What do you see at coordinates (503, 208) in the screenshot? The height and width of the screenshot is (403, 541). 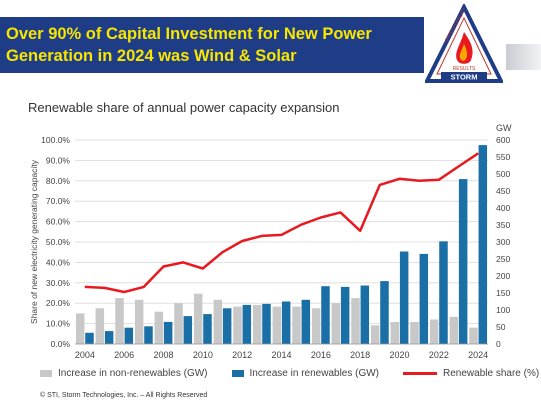 I see `y2-tick-label: 400` at bounding box center [503, 208].